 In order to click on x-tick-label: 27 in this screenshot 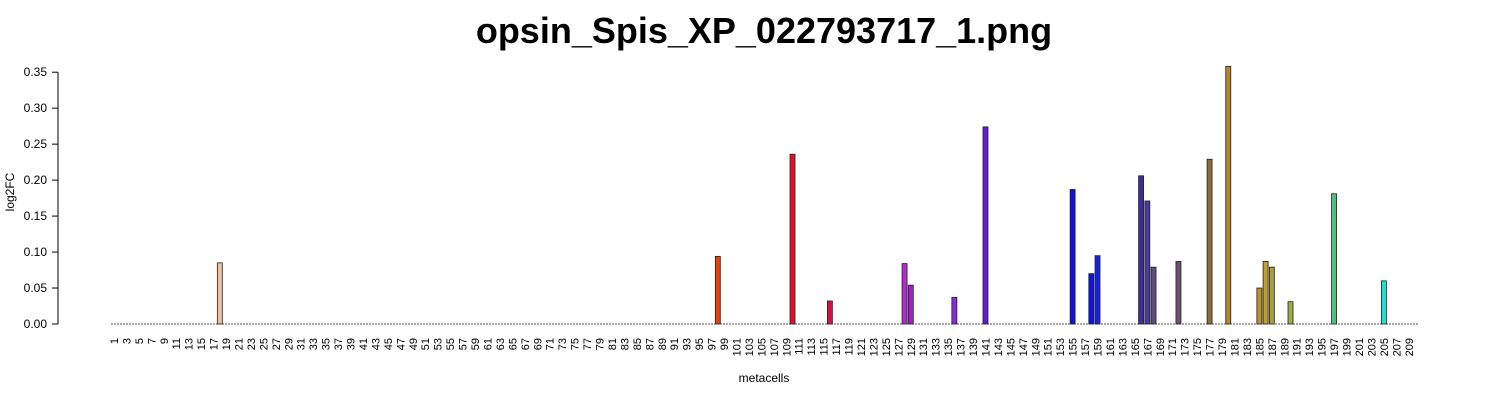, I will do `click(277, 344)`.